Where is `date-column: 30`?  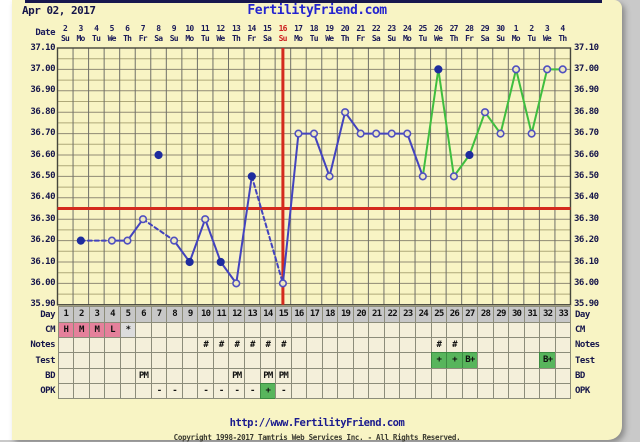 date-column: 30 is located at coordinates (500, 28).